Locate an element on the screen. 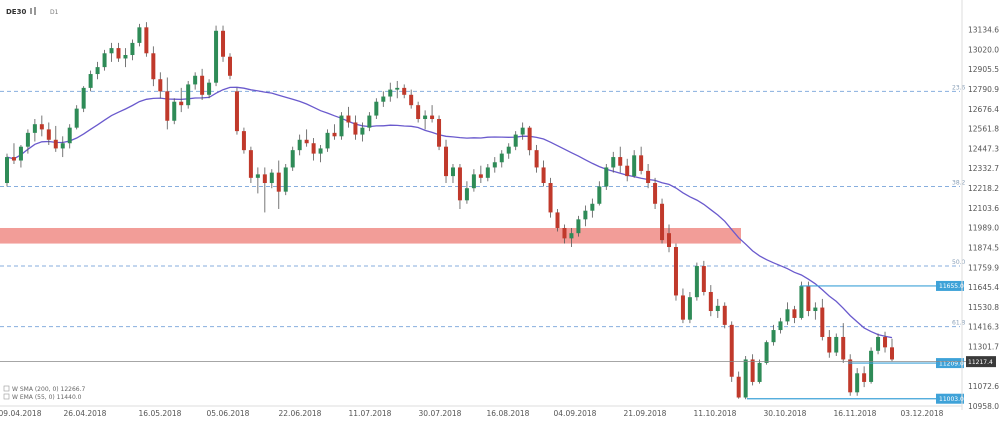 This screenshot has height=423, width=1000. y-tick-label: 12905.5 is located at coordinates (983, 69).